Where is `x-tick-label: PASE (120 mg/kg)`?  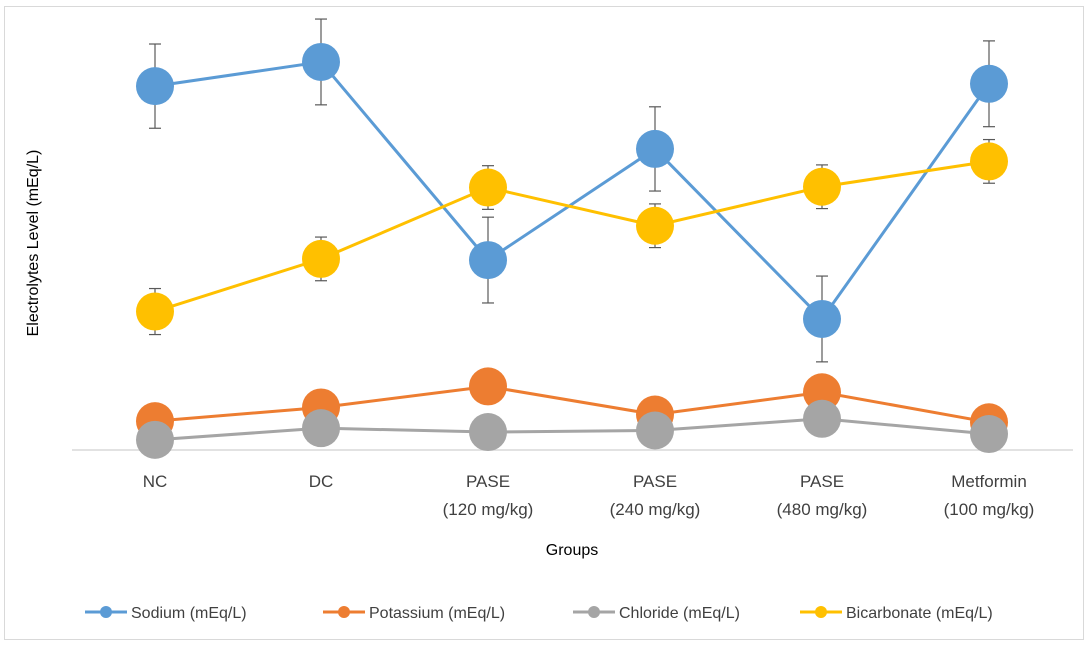 x-tick-label: PASE (120 mg/kg) is located at coordinates (488, 495).